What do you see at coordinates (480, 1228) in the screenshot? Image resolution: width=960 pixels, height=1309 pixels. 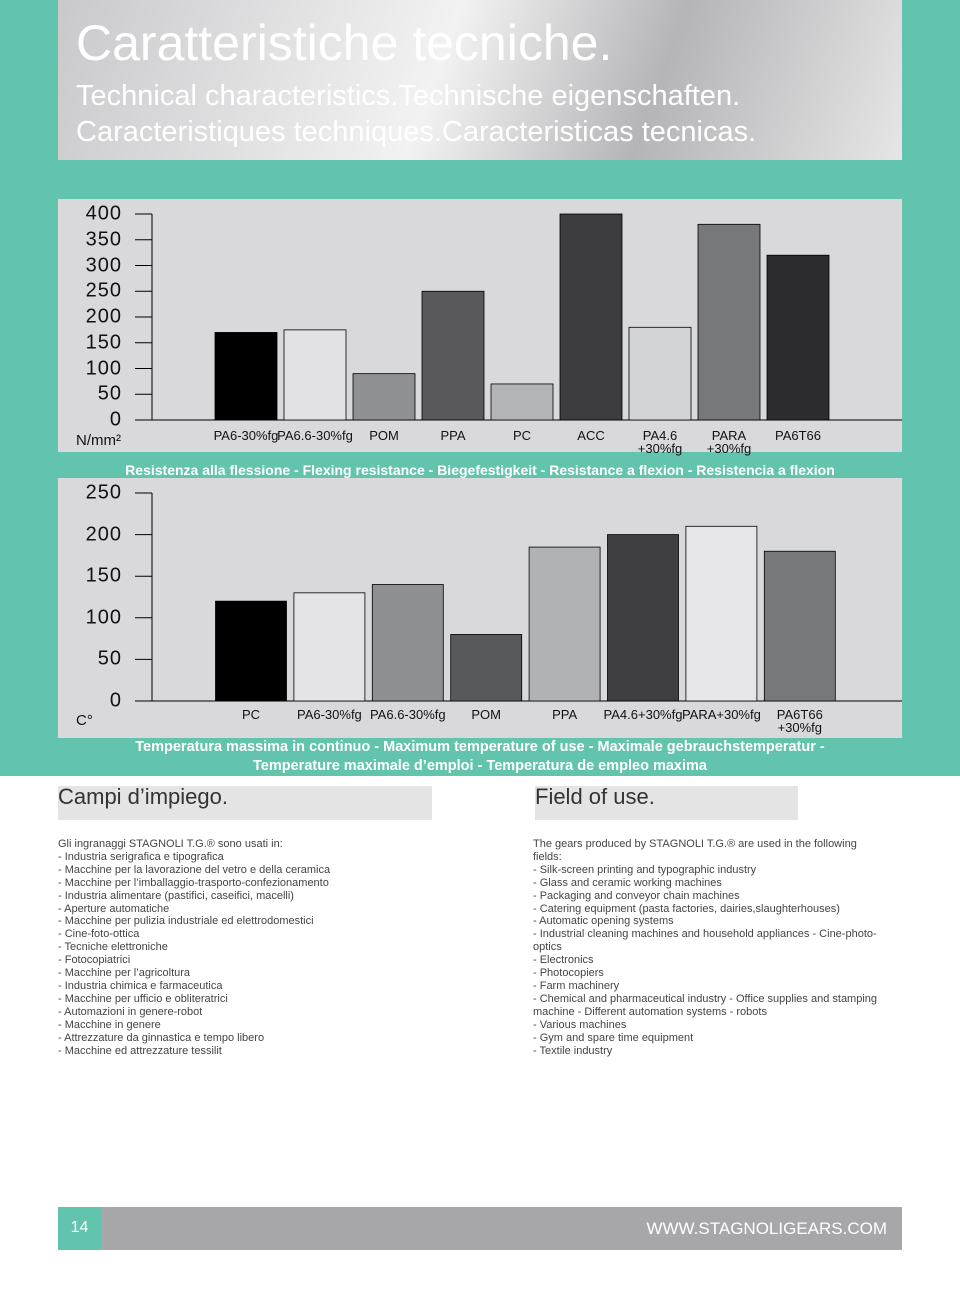 I see `footer-bar` at bounding box center [480, 1228].